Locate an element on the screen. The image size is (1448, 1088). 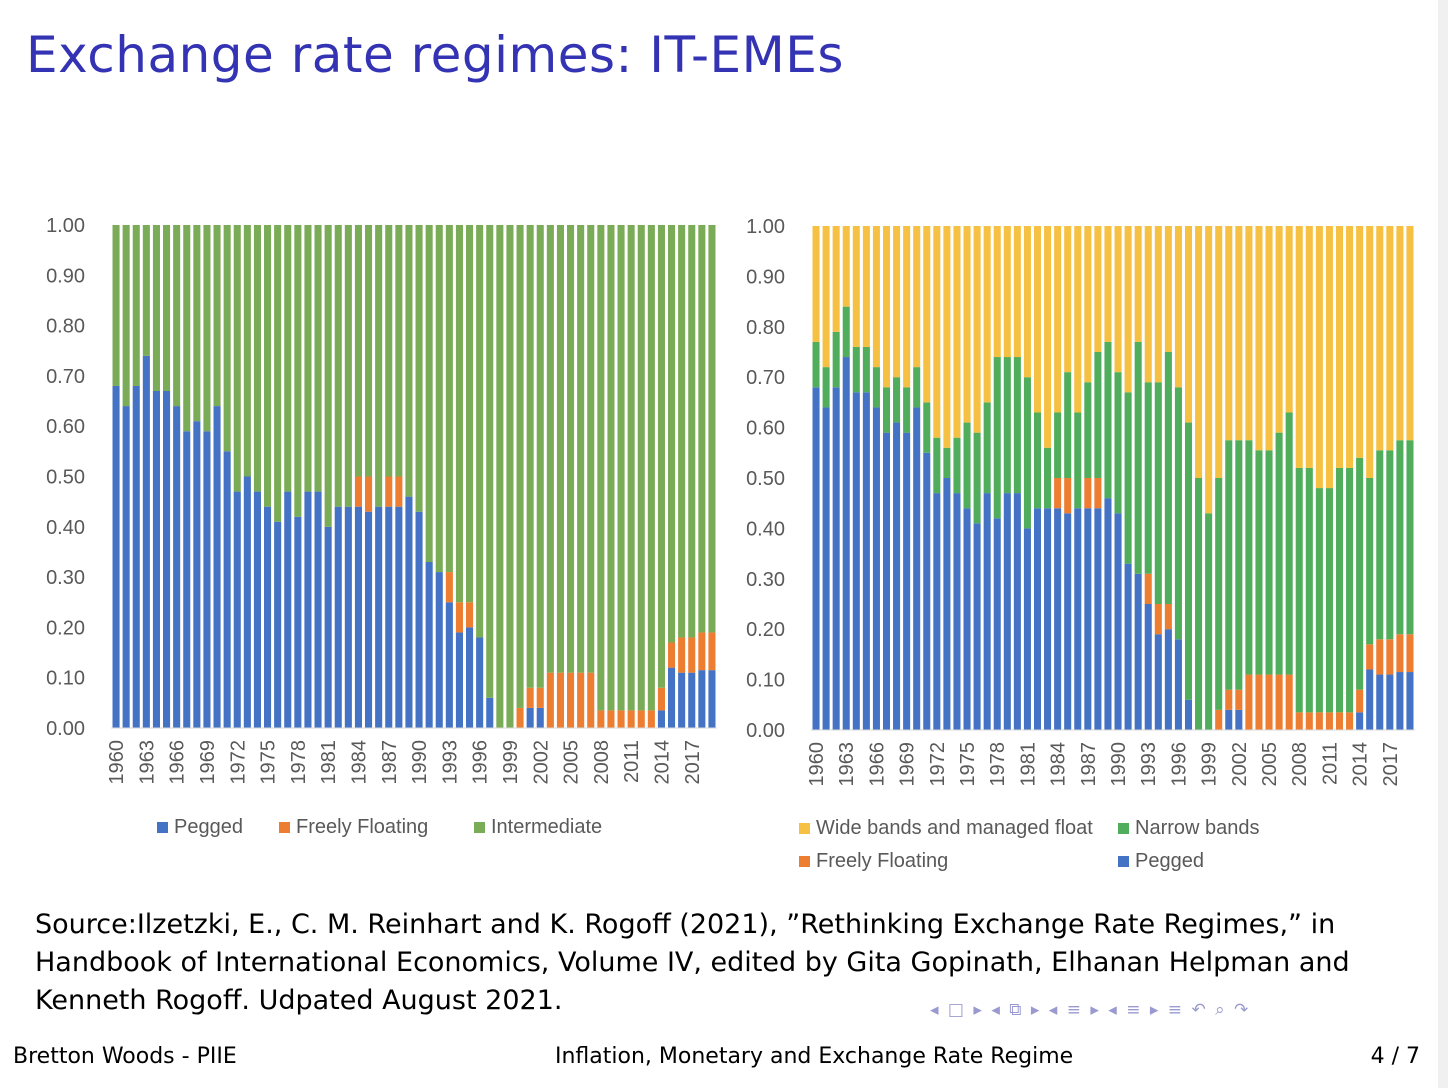
x-tick-label: 1993 is located at coordinates (1149, 764).